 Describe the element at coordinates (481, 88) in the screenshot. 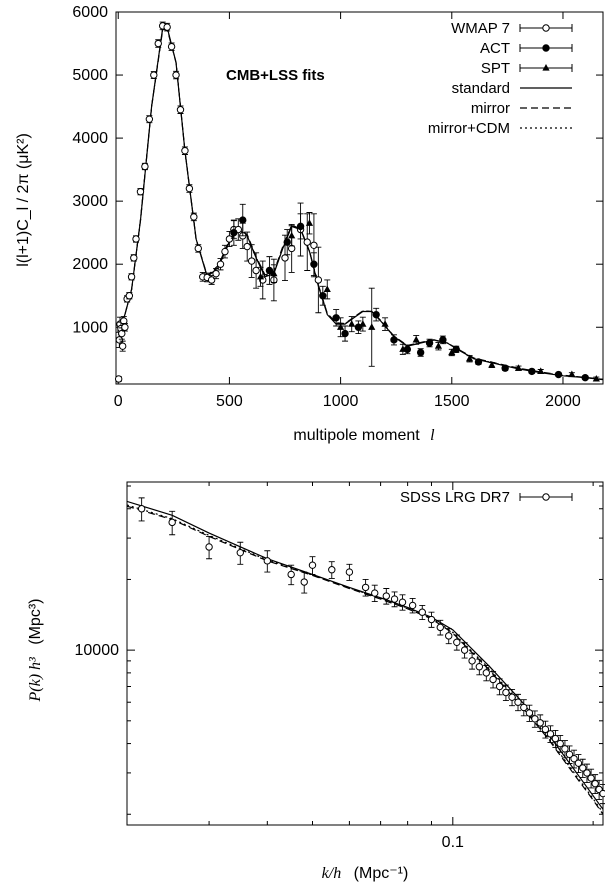

I see `legend-label: standard` at that location.